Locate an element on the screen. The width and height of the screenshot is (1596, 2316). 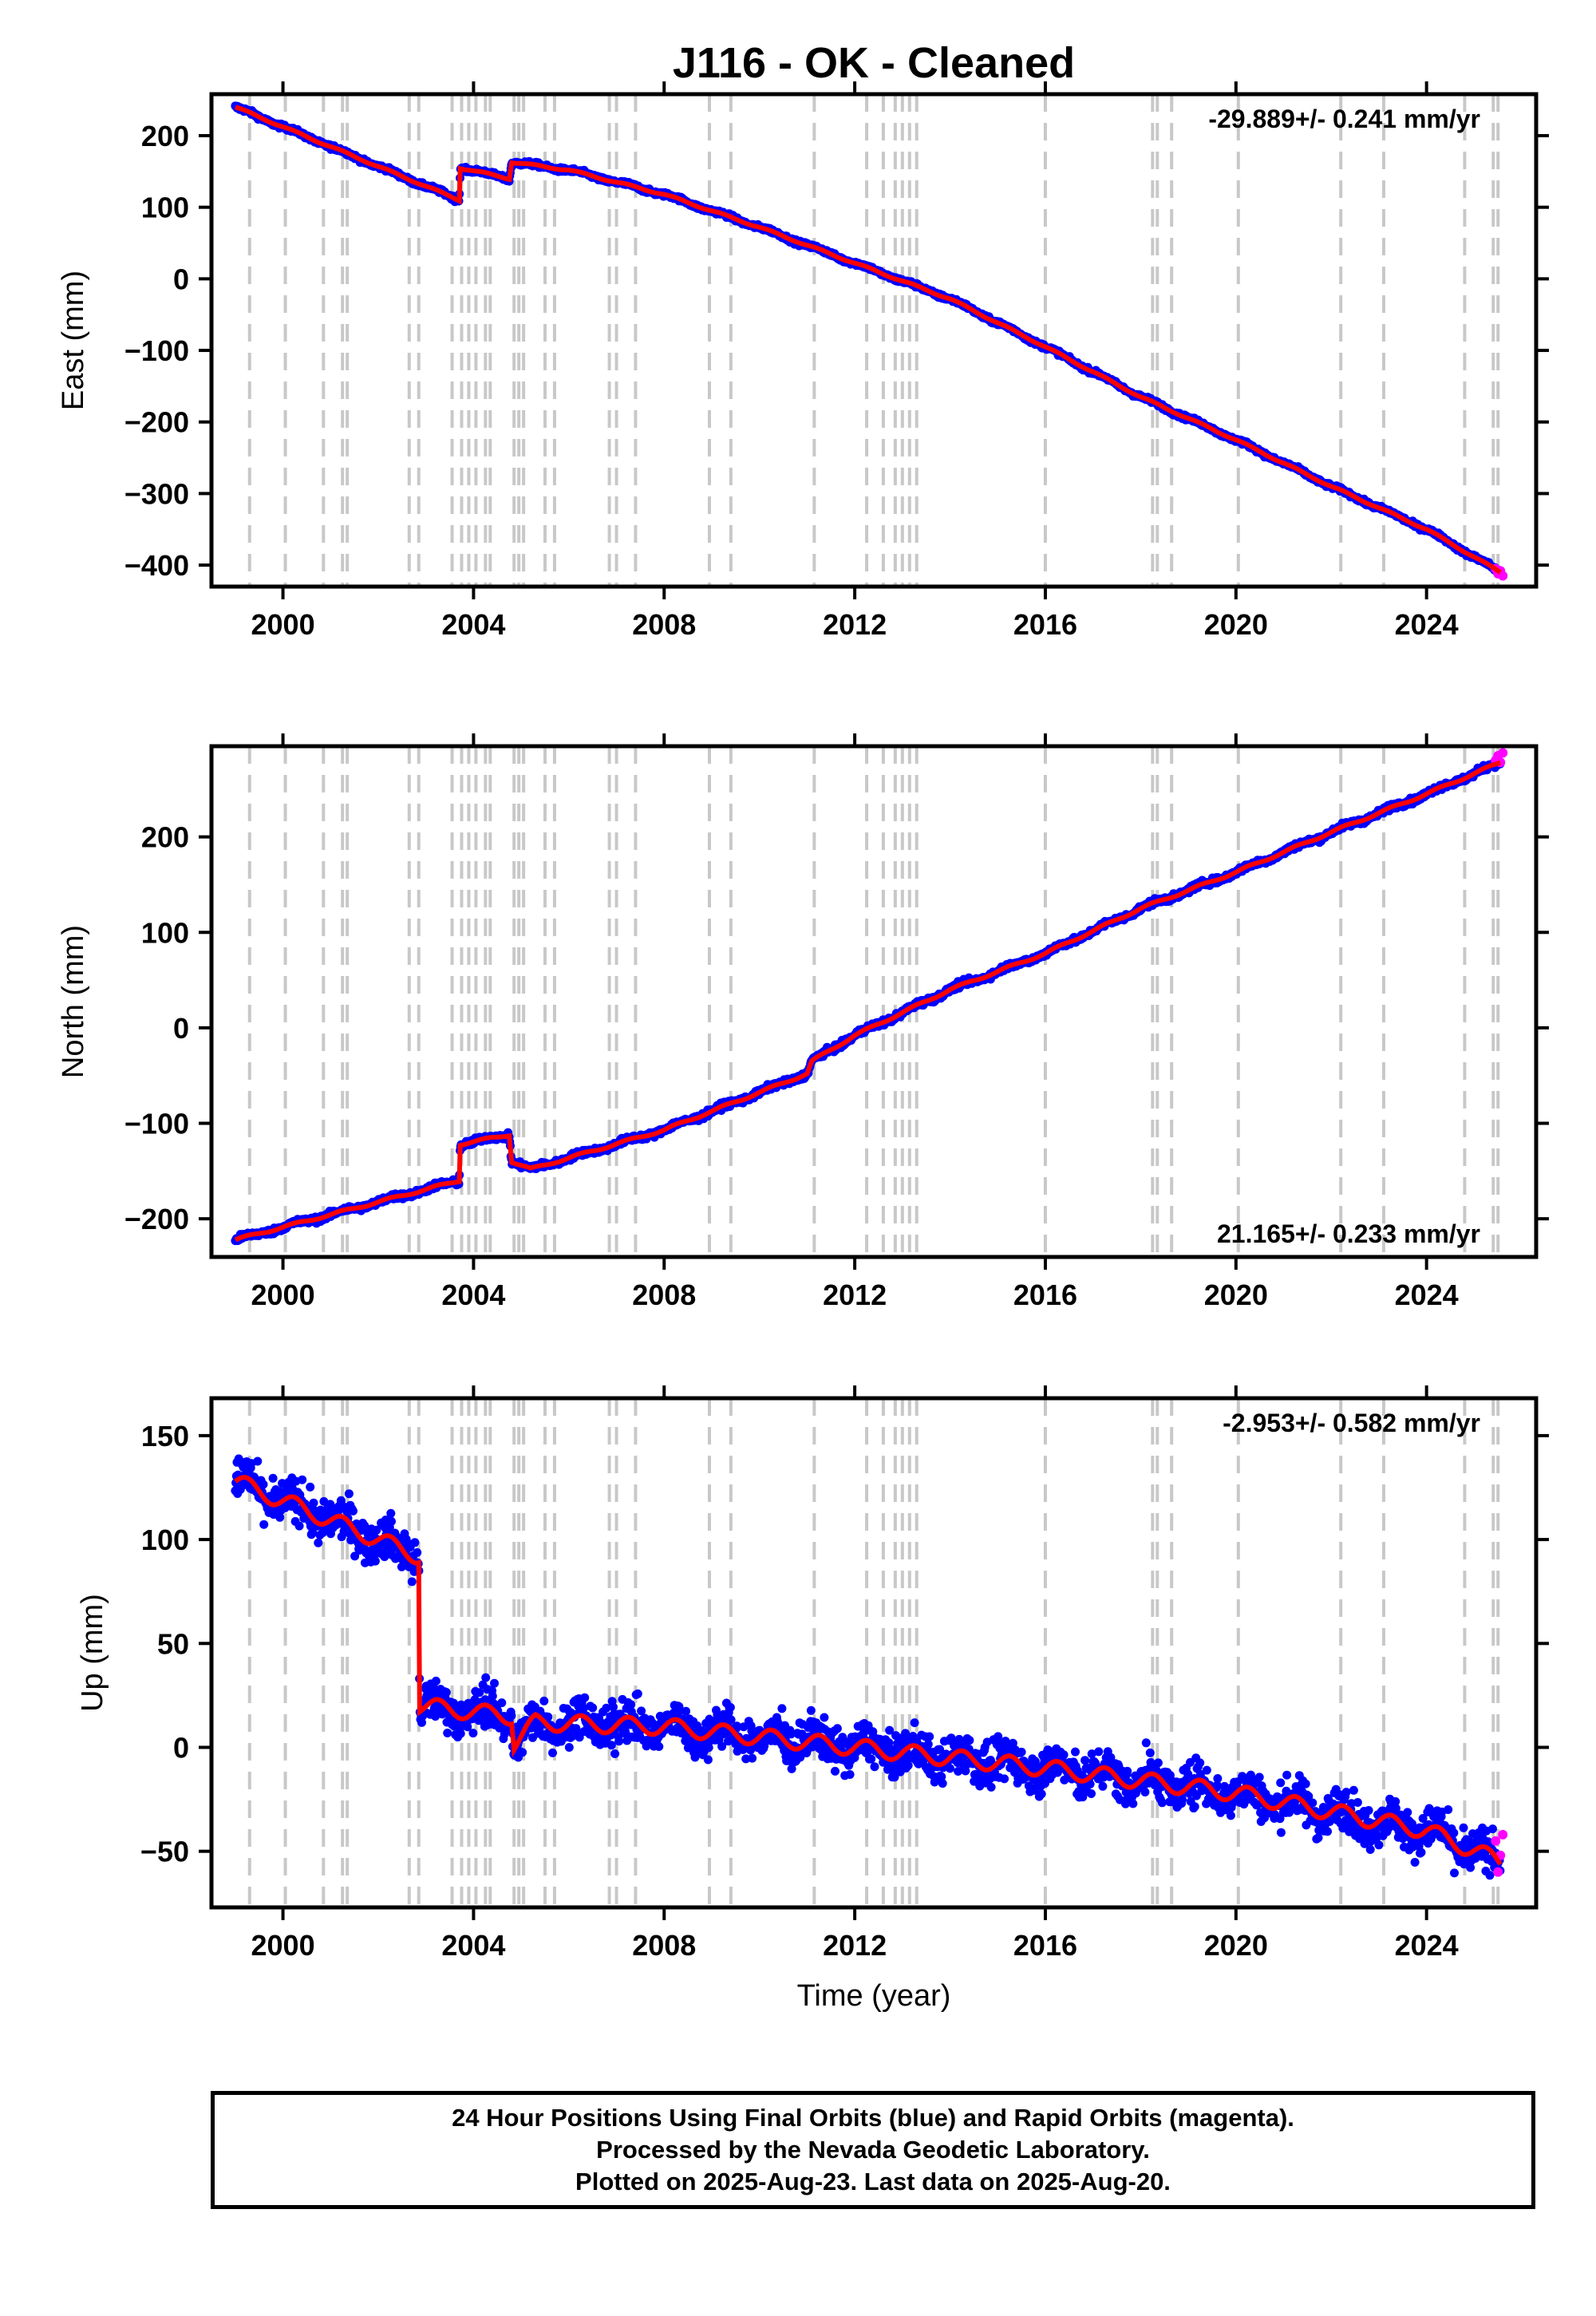
rapid-point is located at coordinates (1503, 753).